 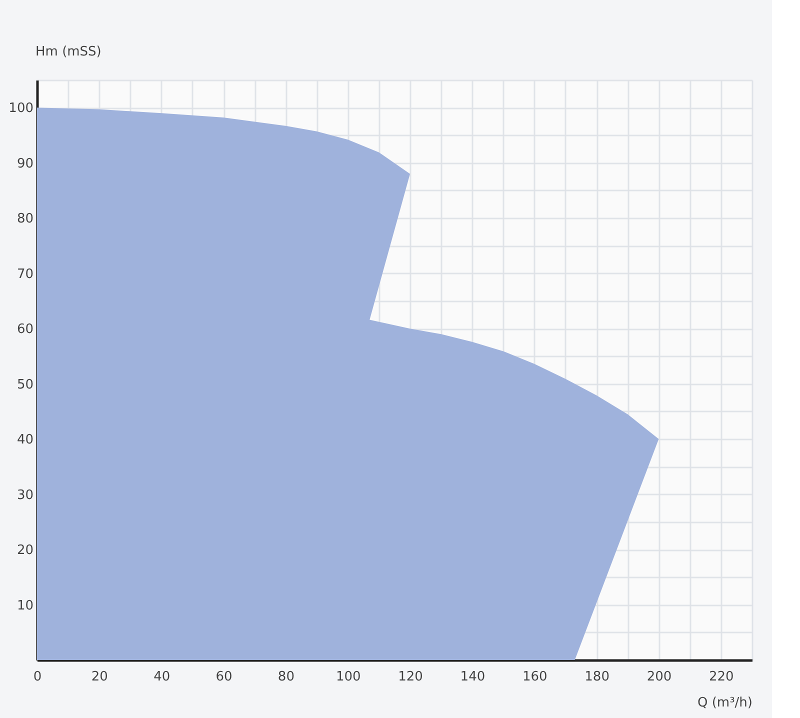 What do you see at coordinates (25, 550) in the screenshot?
I see `y-tick-label: 20` at bounding box center [25, 550].